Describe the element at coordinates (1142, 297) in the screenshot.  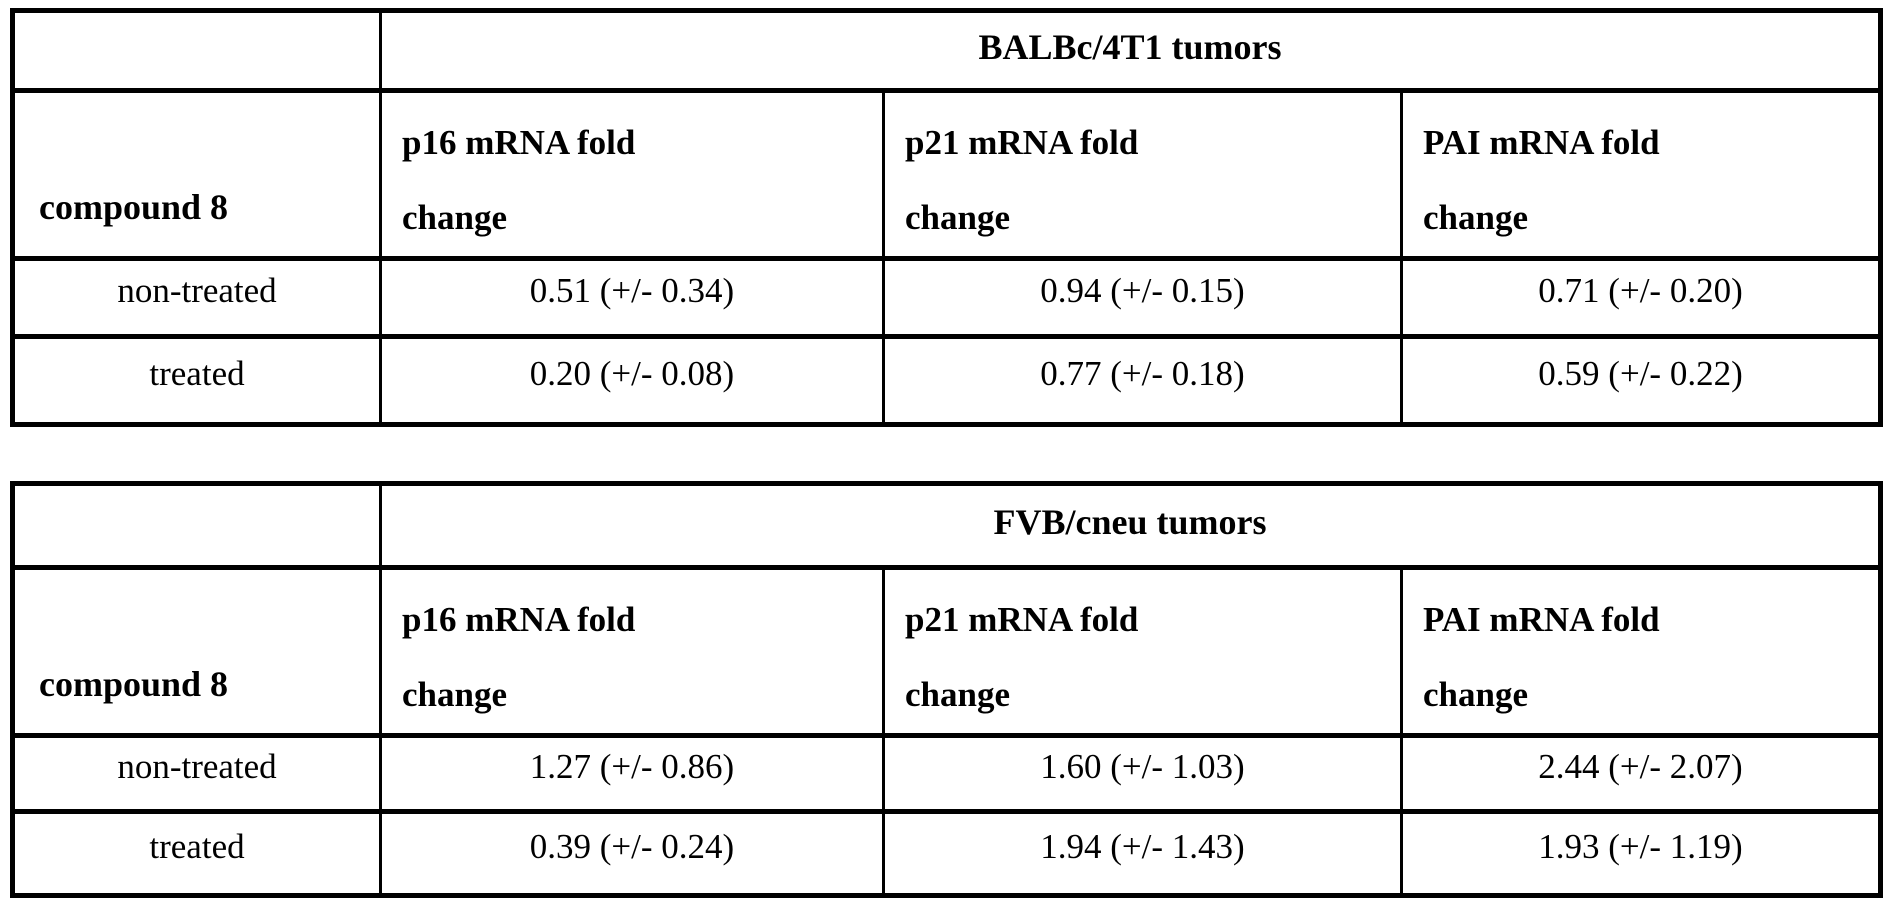
I see `value-cell-p21-non-treated: 0.94 (+/- 0.15)` at that location.